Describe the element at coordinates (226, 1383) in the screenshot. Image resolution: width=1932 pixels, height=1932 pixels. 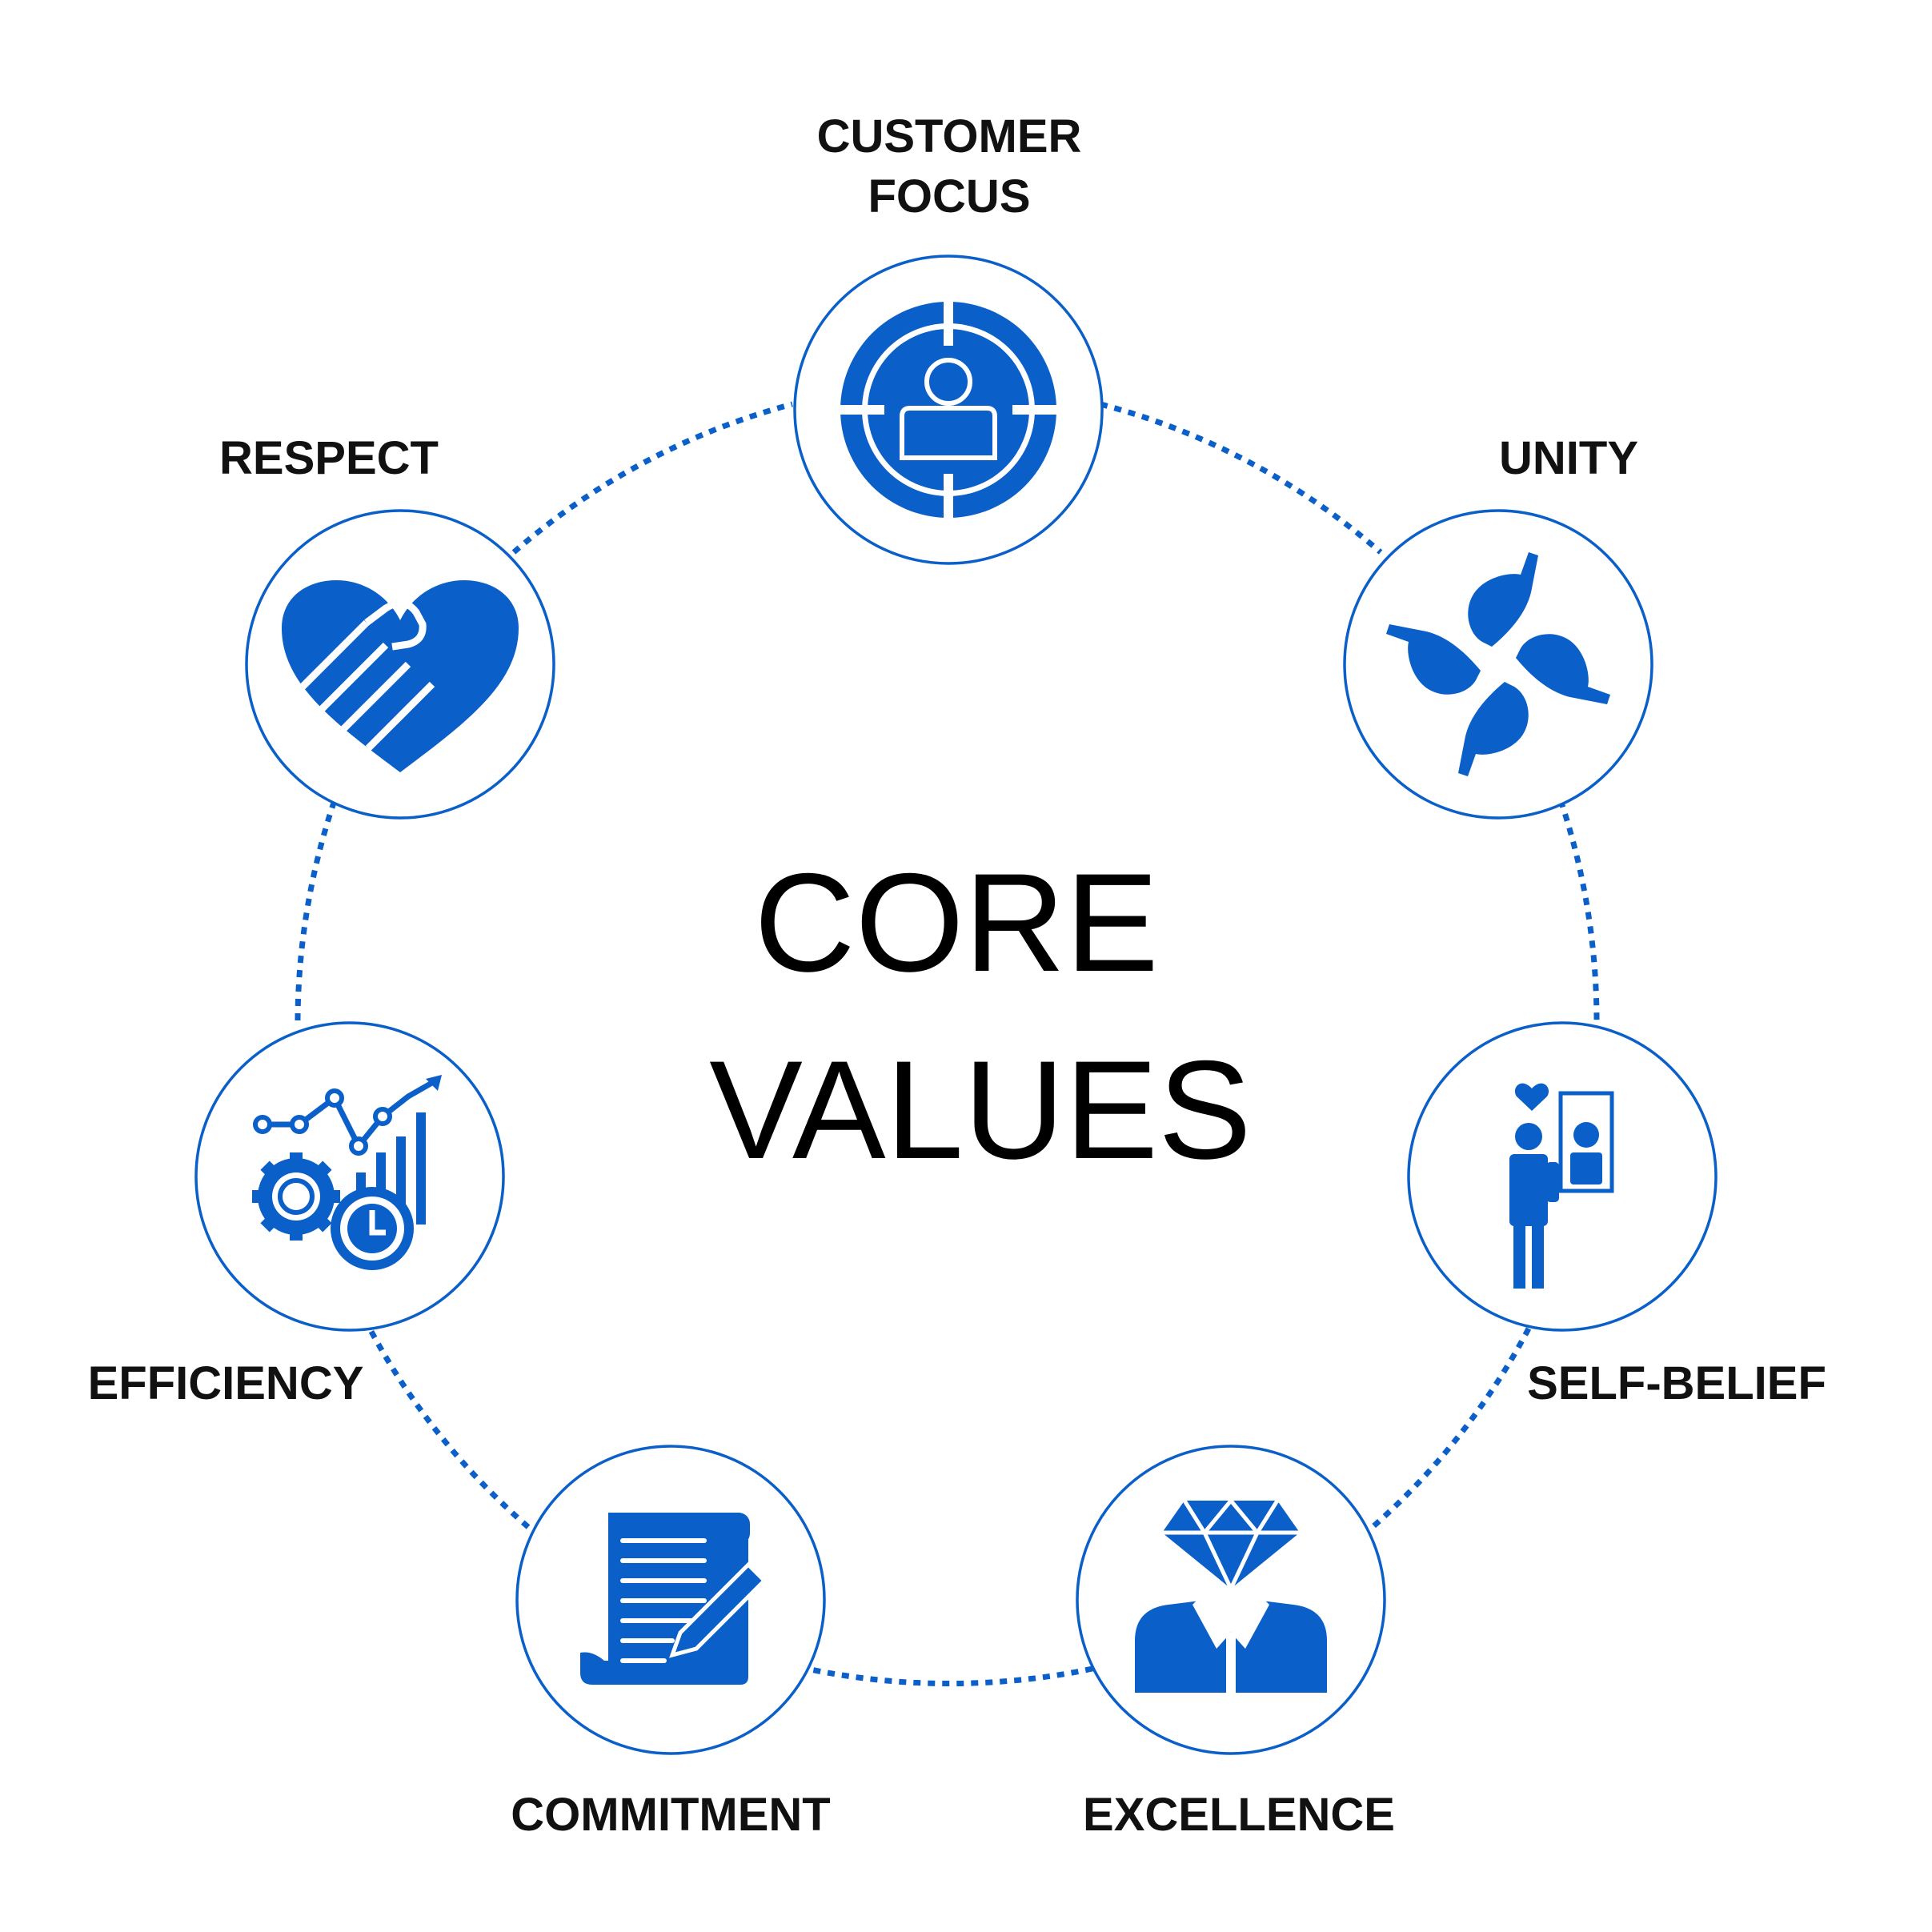
I see `value-label: EFFICIENCY` at that location.